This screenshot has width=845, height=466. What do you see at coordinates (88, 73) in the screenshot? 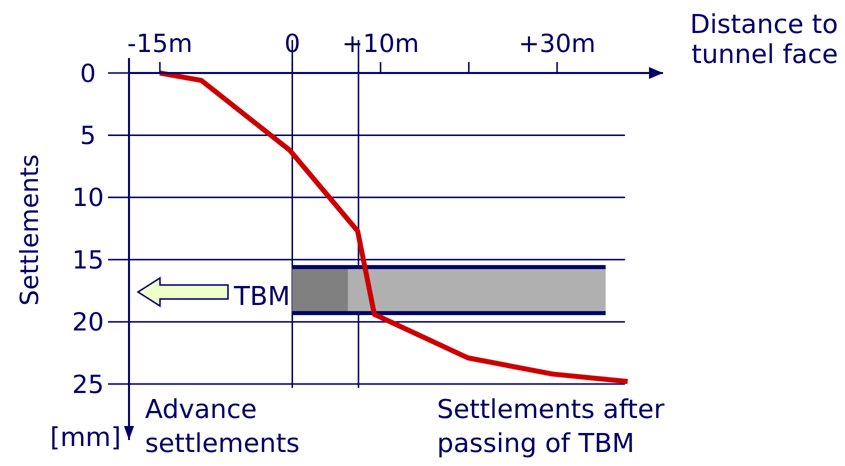
I see `y-tick-label: 0` at bounding box center [88, 73].